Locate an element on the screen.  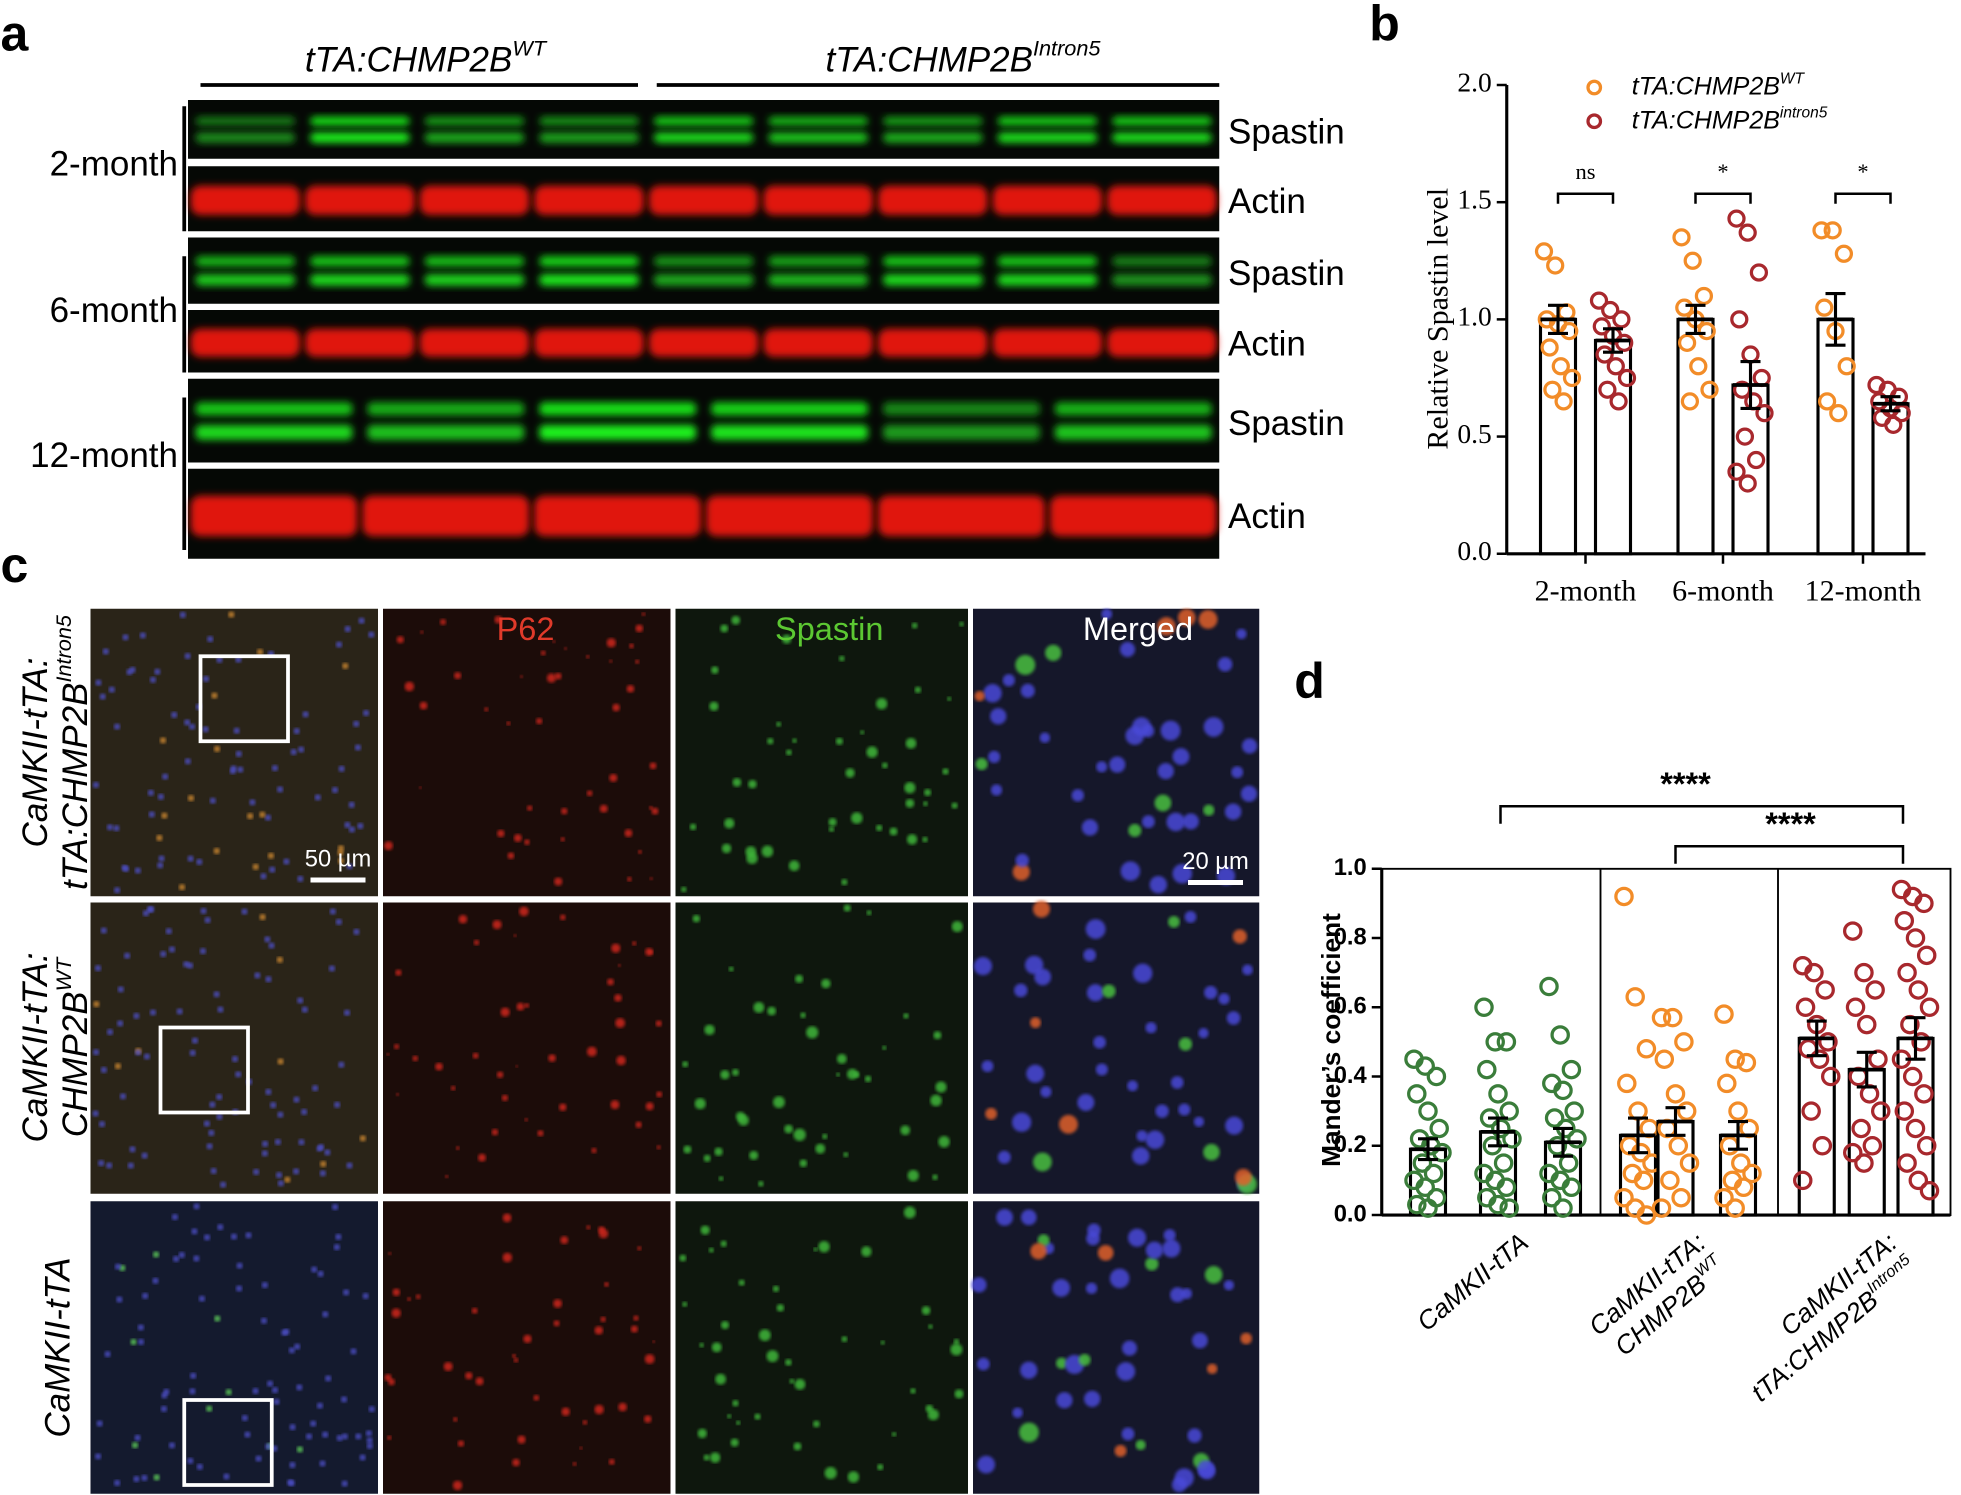
row-label: CHMP2BWT is located at coordinates (73, 1046).